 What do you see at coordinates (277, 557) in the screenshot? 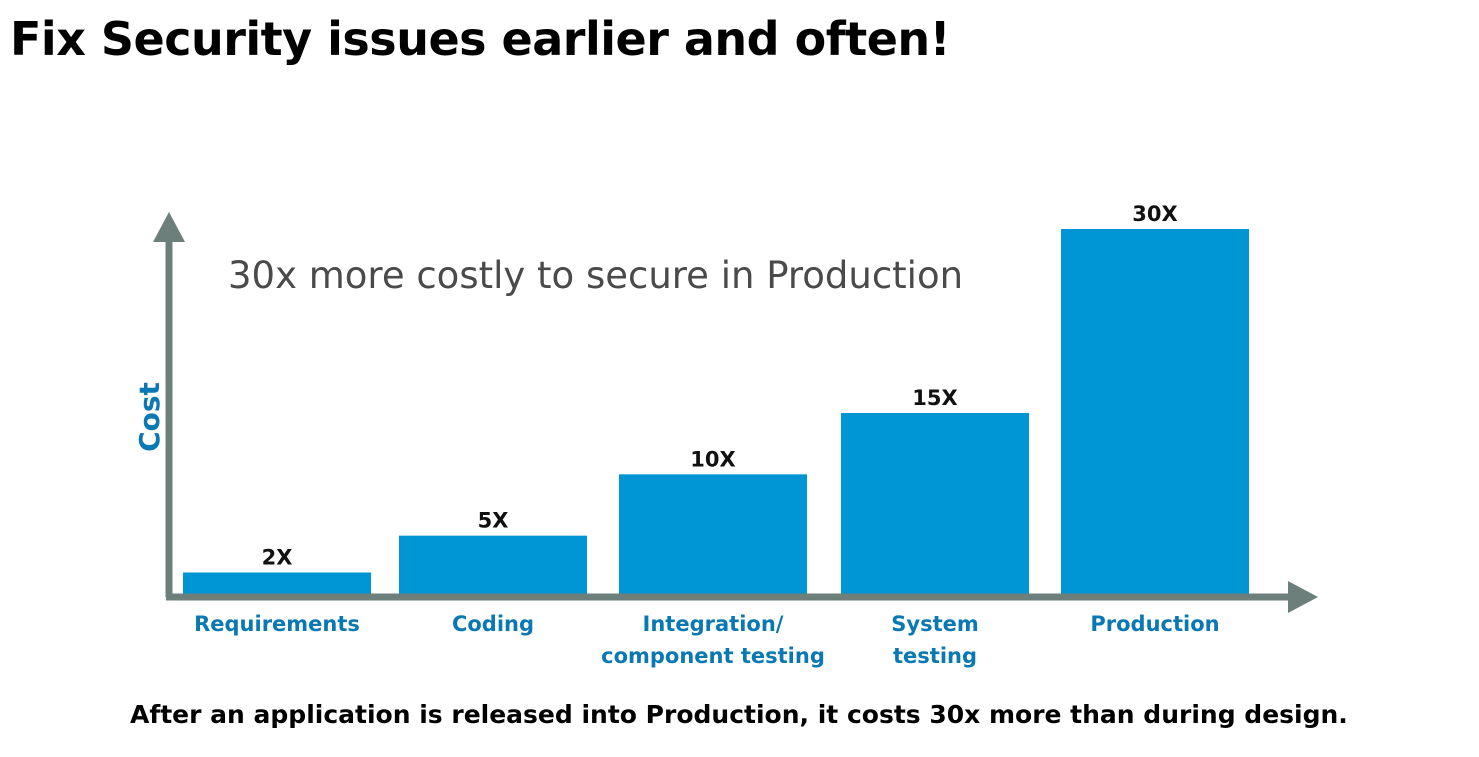
I see `data-label: 2X` at bounding box center [277, 557].